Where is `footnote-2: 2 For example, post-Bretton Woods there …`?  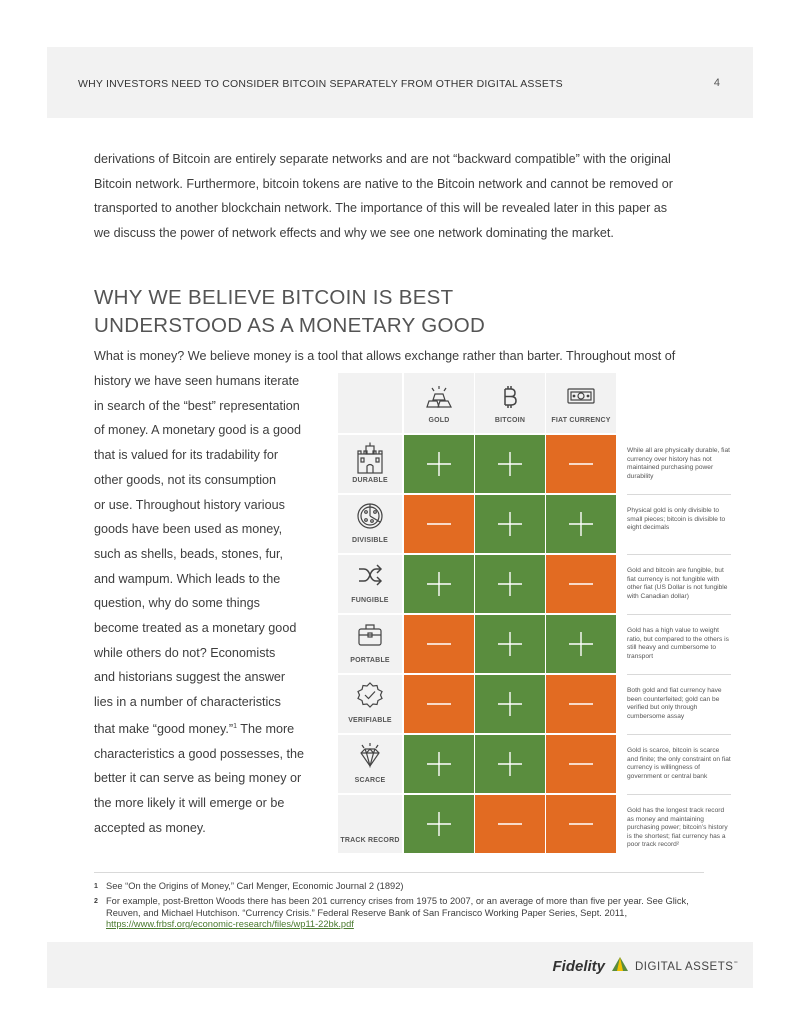
footnote-2: 2 For example, post-Bretton Woods there … is located at coordinates (399, 913).